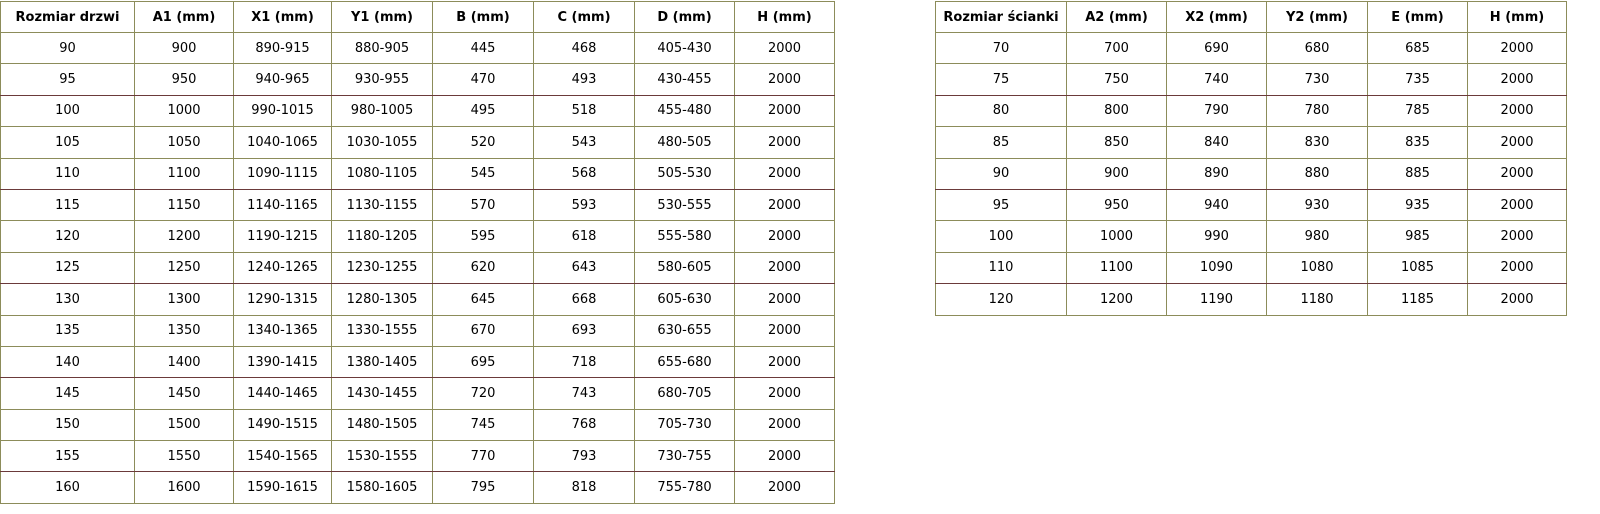  I want to click on table-cell: 570, so click(483, 205).